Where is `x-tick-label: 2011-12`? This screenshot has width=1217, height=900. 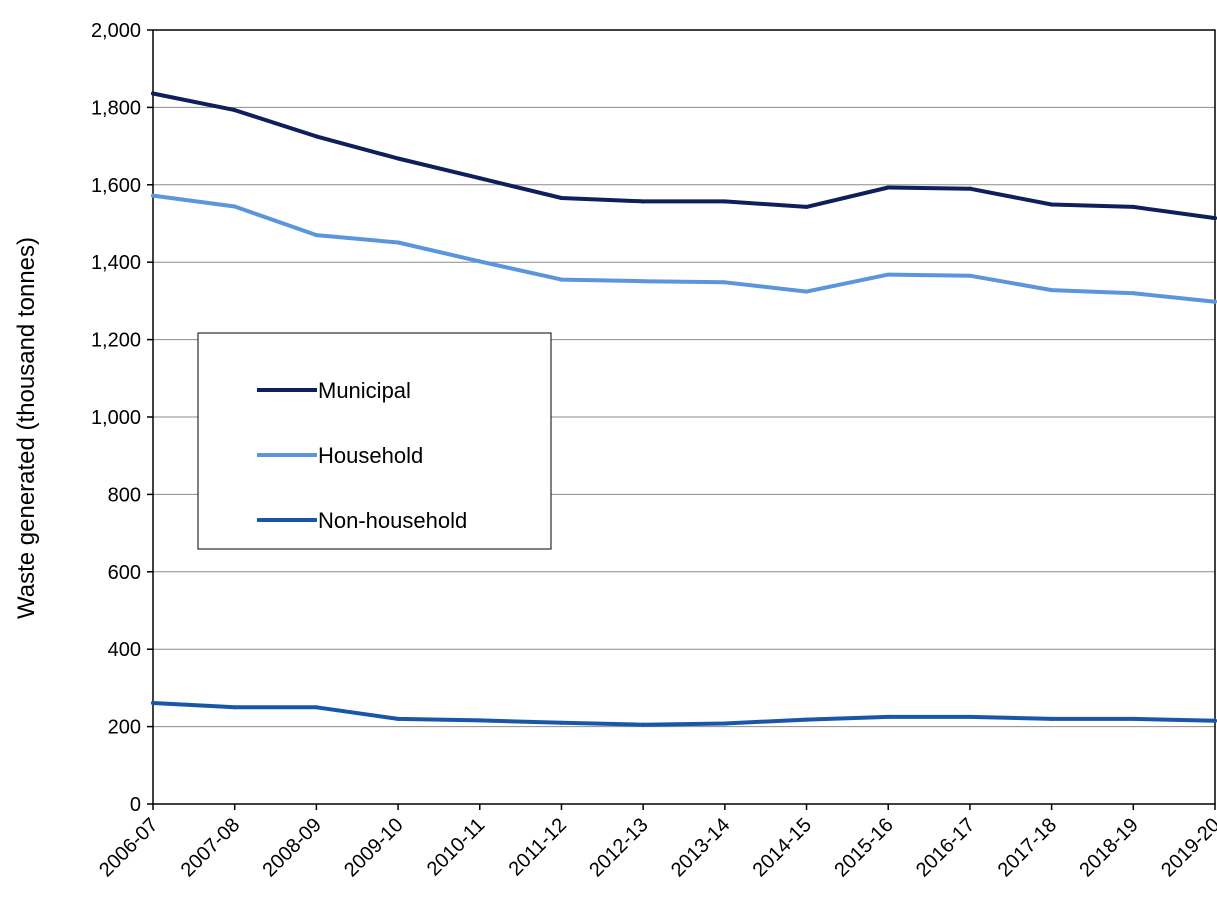
x-tick-label: 2011-12 is located at coordinates (538, 847).